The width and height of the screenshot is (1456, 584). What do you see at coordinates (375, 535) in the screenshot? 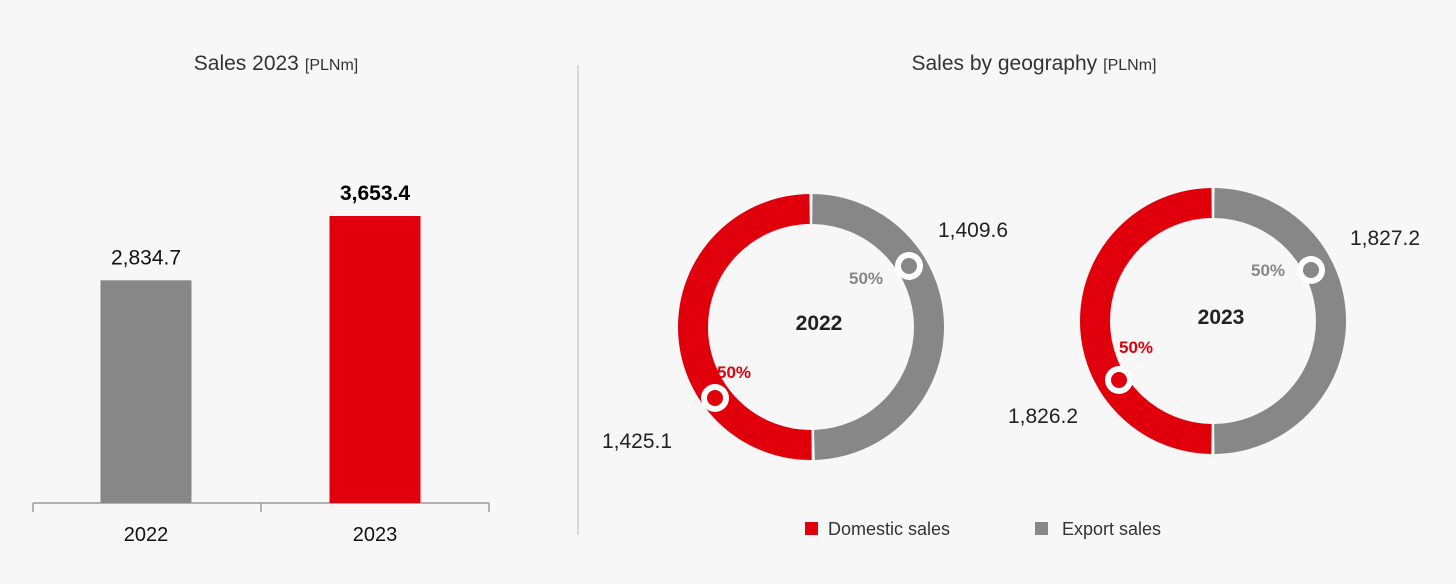
I see `x-tick-label: 2023` at bounding box center [375, 535].